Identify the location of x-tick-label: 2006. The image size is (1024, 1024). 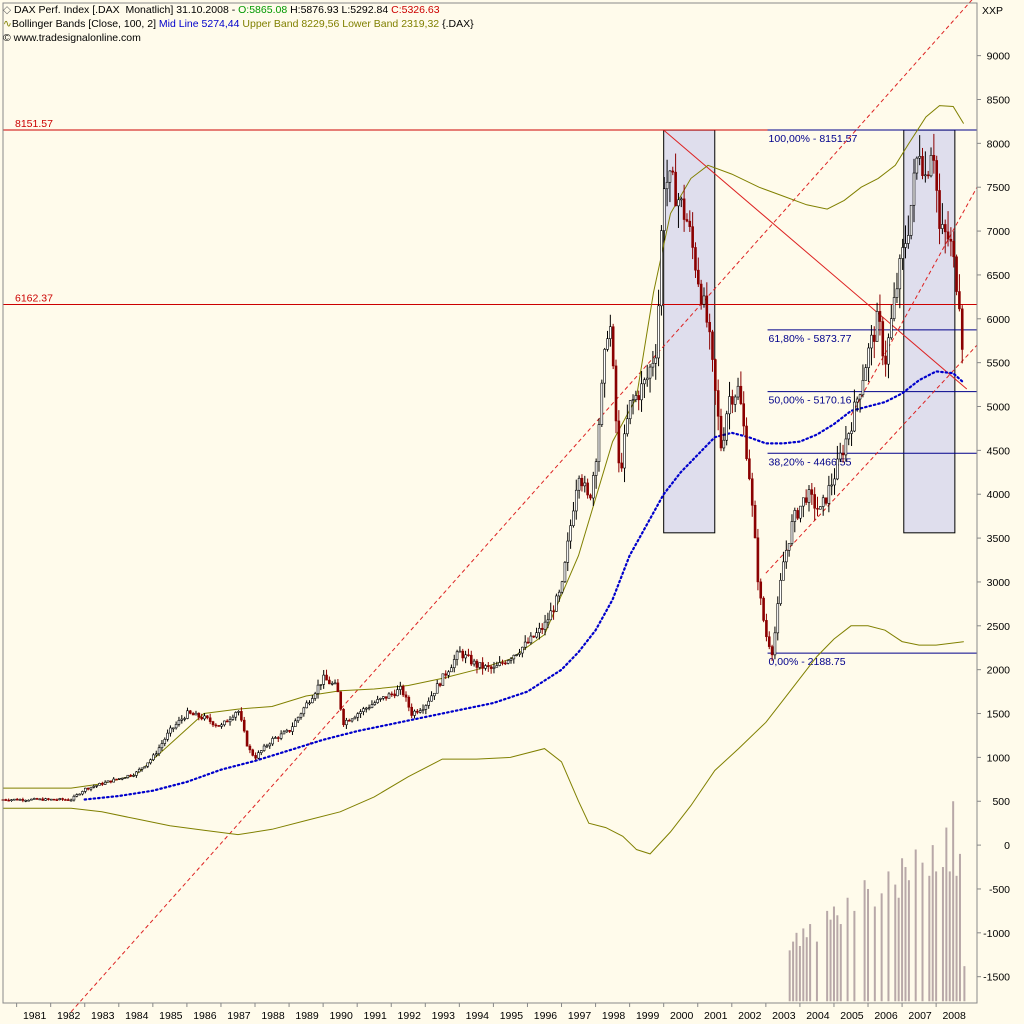
(886, 1016).